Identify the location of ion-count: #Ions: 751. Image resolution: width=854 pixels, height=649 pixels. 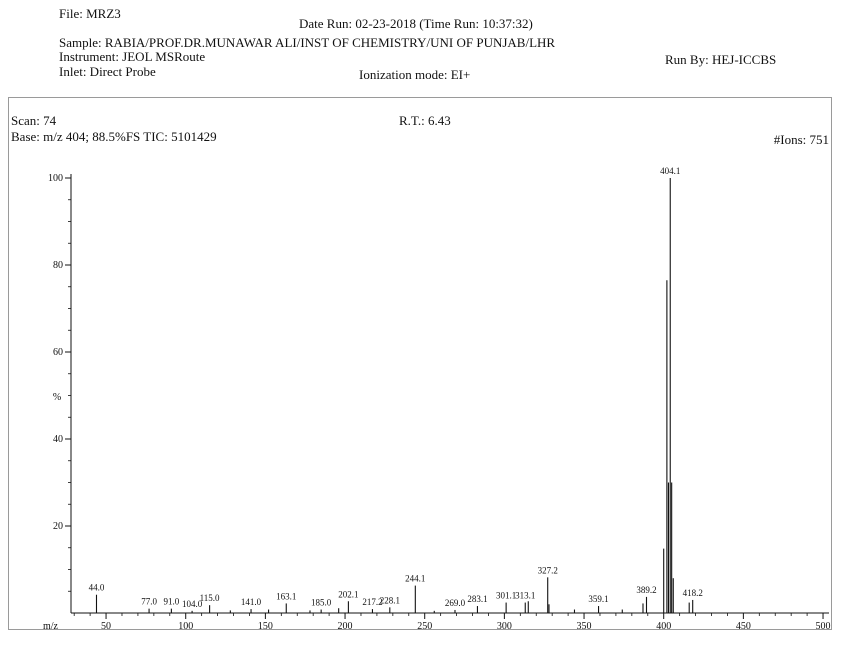
(801, 139).